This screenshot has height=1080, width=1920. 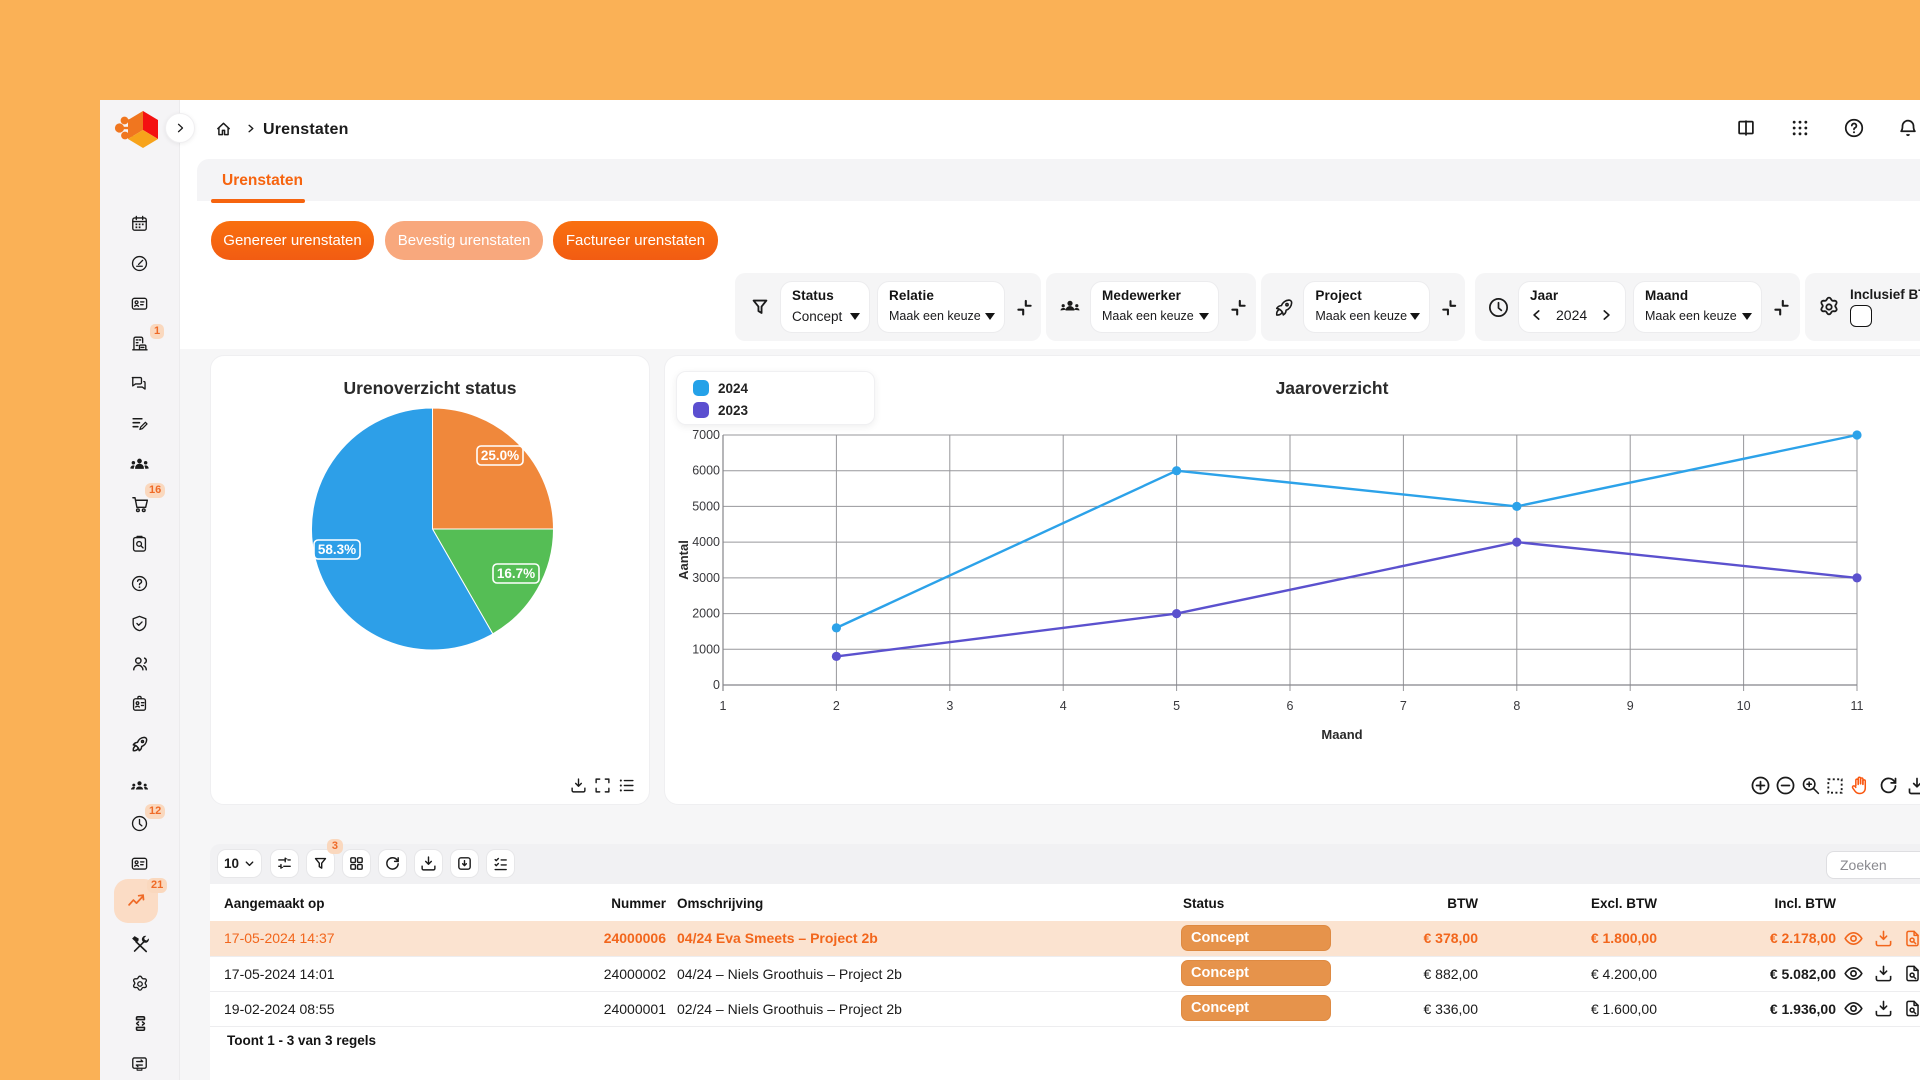 What do you see at coordinates (1630, 706) in the screenshot?
I see `svg-text: 9` at bounding box center [1630, 706].